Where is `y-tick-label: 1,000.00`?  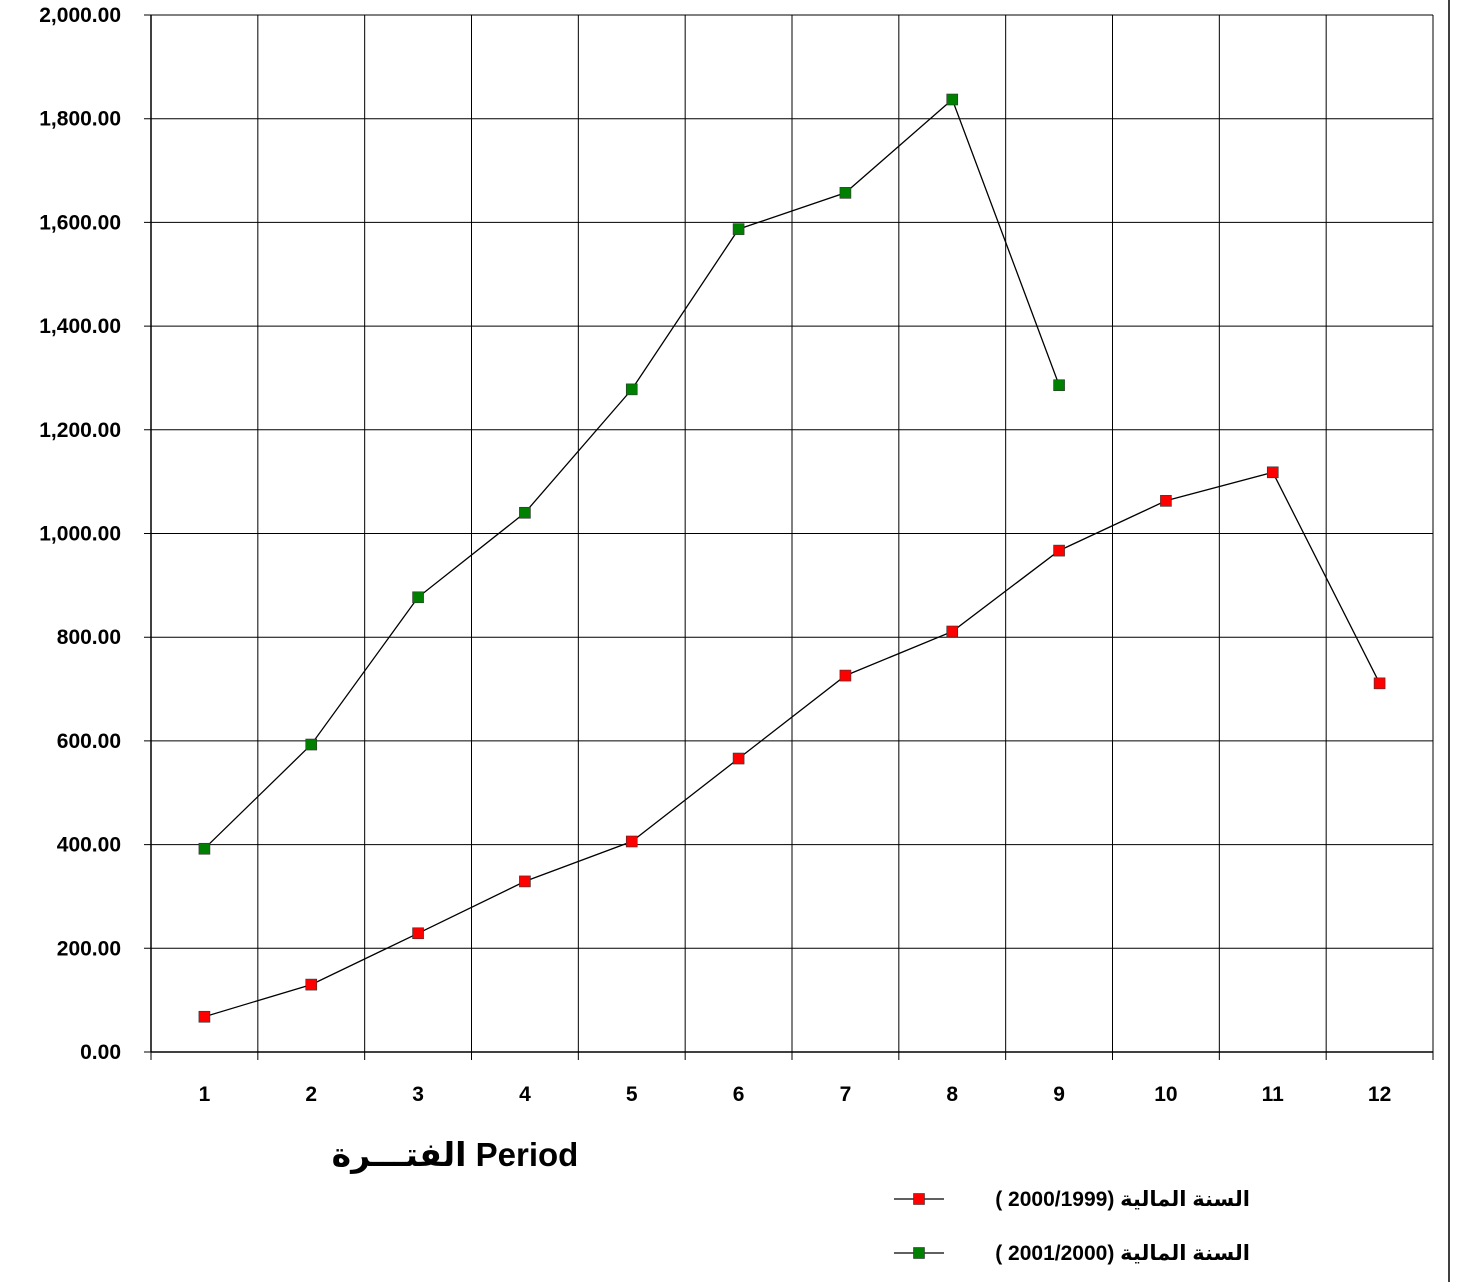 y-tick-label: 1,000.00 is located at coordinates (80, 534).